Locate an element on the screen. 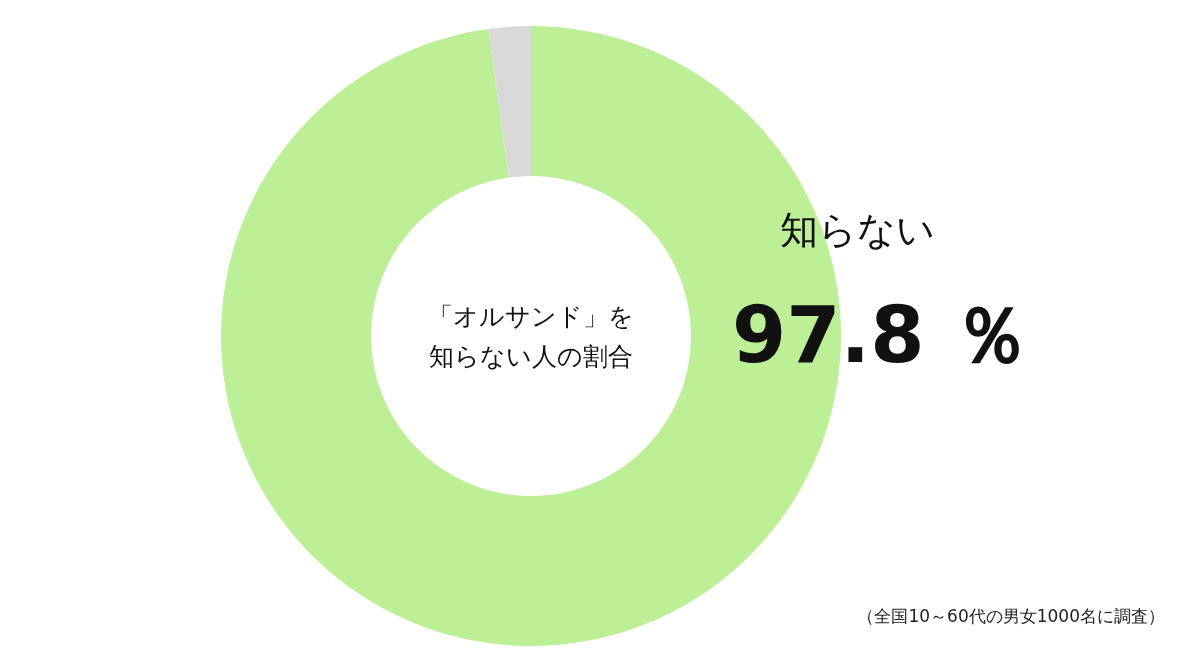  text: 「オルサンド」を知らない人の割合 is located at coordinates (531, 336).